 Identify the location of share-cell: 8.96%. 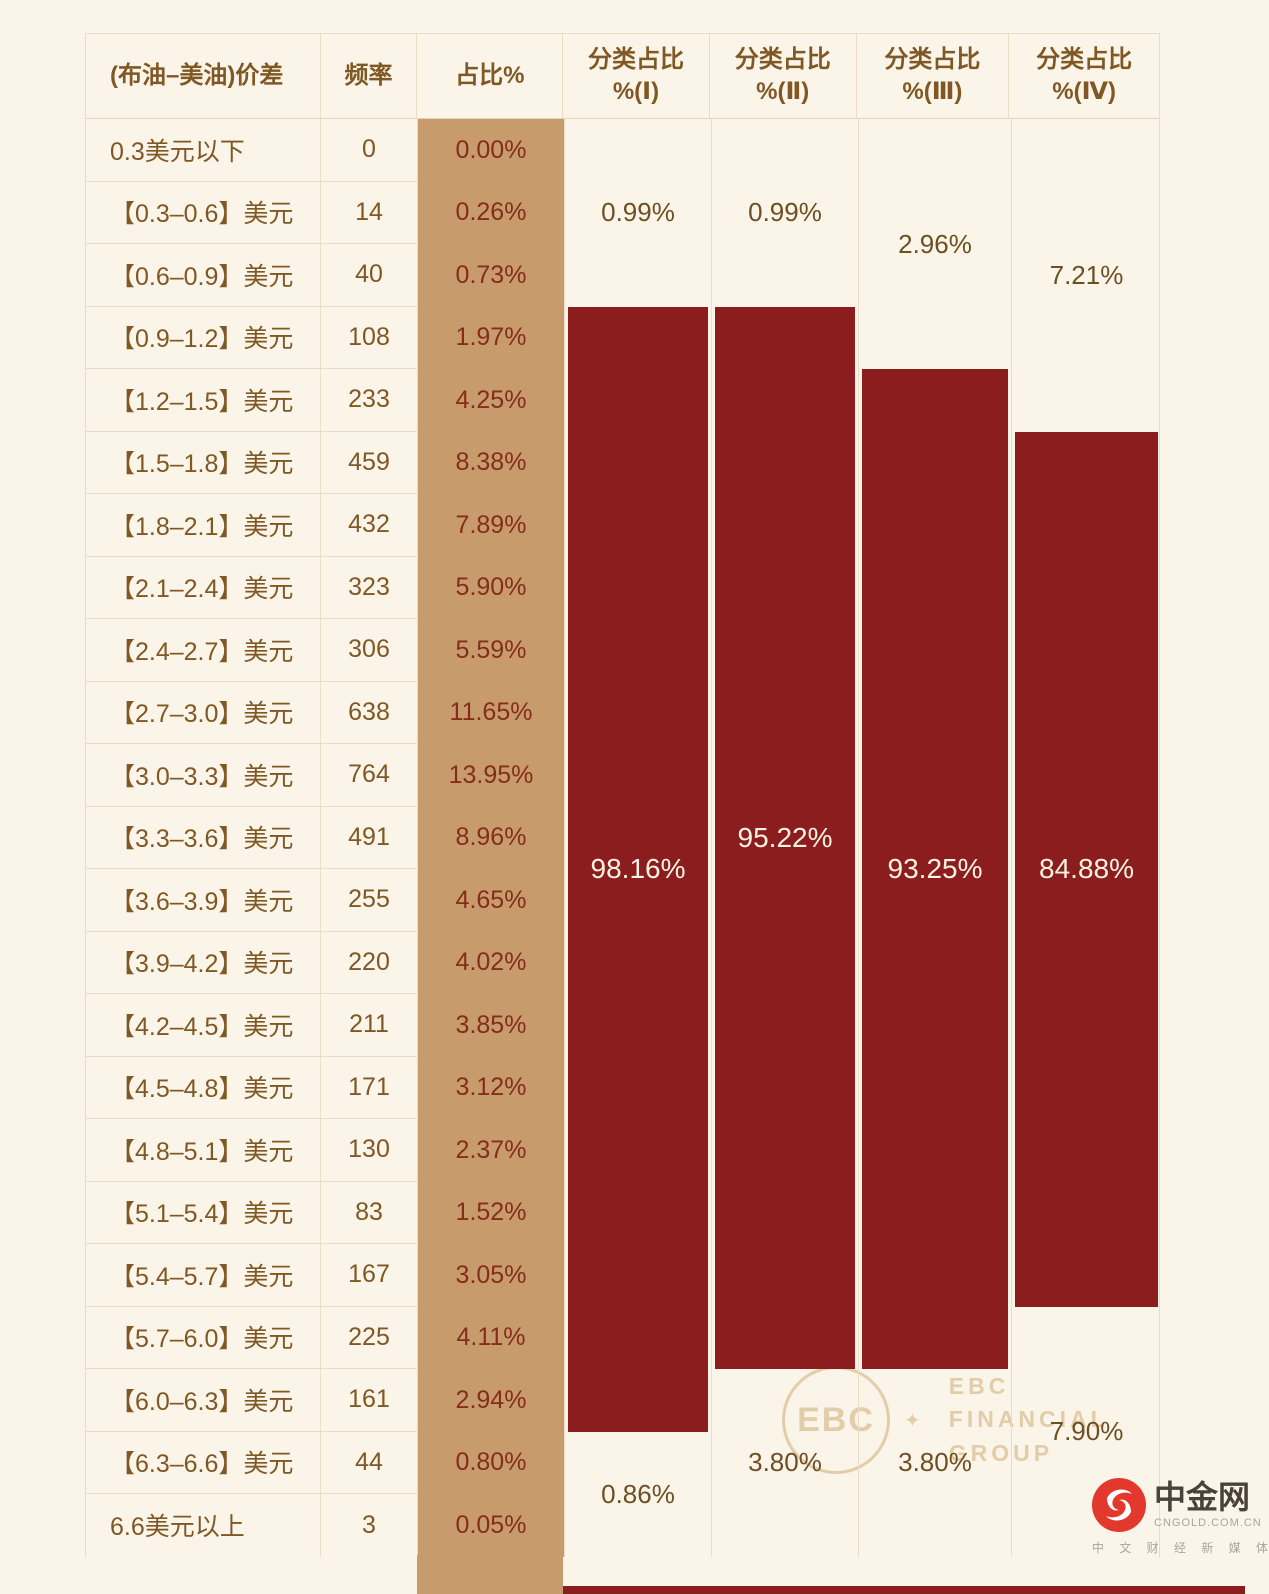
(491, 837).